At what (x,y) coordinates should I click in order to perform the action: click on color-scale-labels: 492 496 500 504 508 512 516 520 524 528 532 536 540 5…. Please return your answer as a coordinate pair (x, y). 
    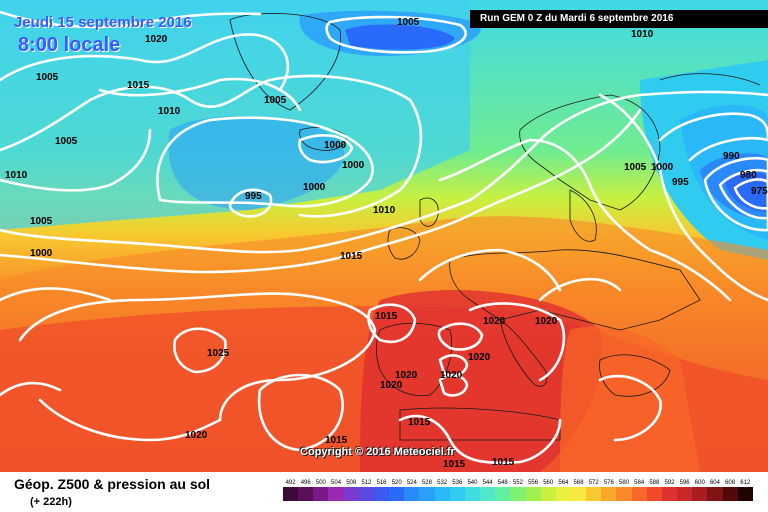
    Looking at the image, I should click on (518, 483).